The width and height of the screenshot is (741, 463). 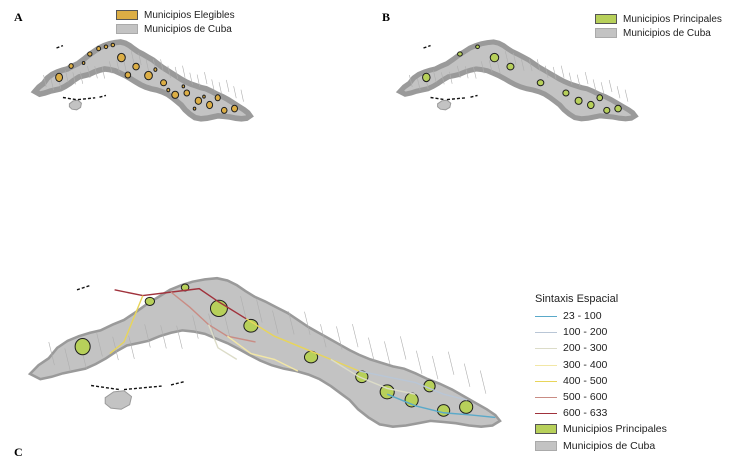 I want to click on legend-class-7: 600 - 633, so click(x=601, y=413).